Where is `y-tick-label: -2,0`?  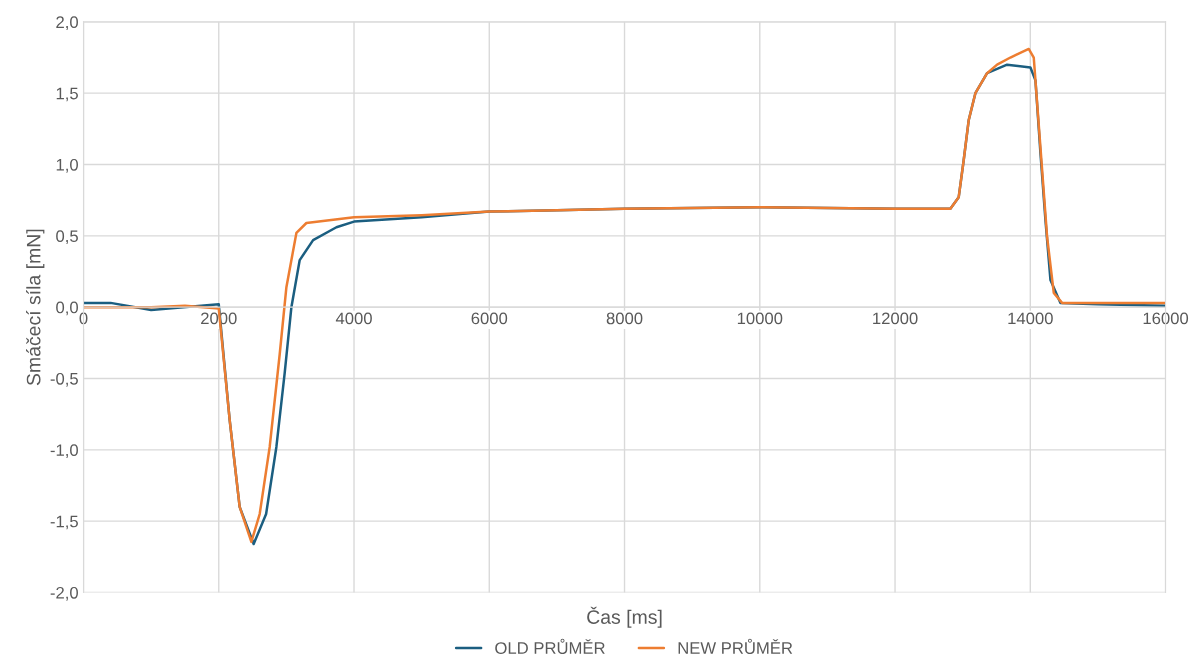 y-tick-label: -2,0 is located at coordinates (64, 593).